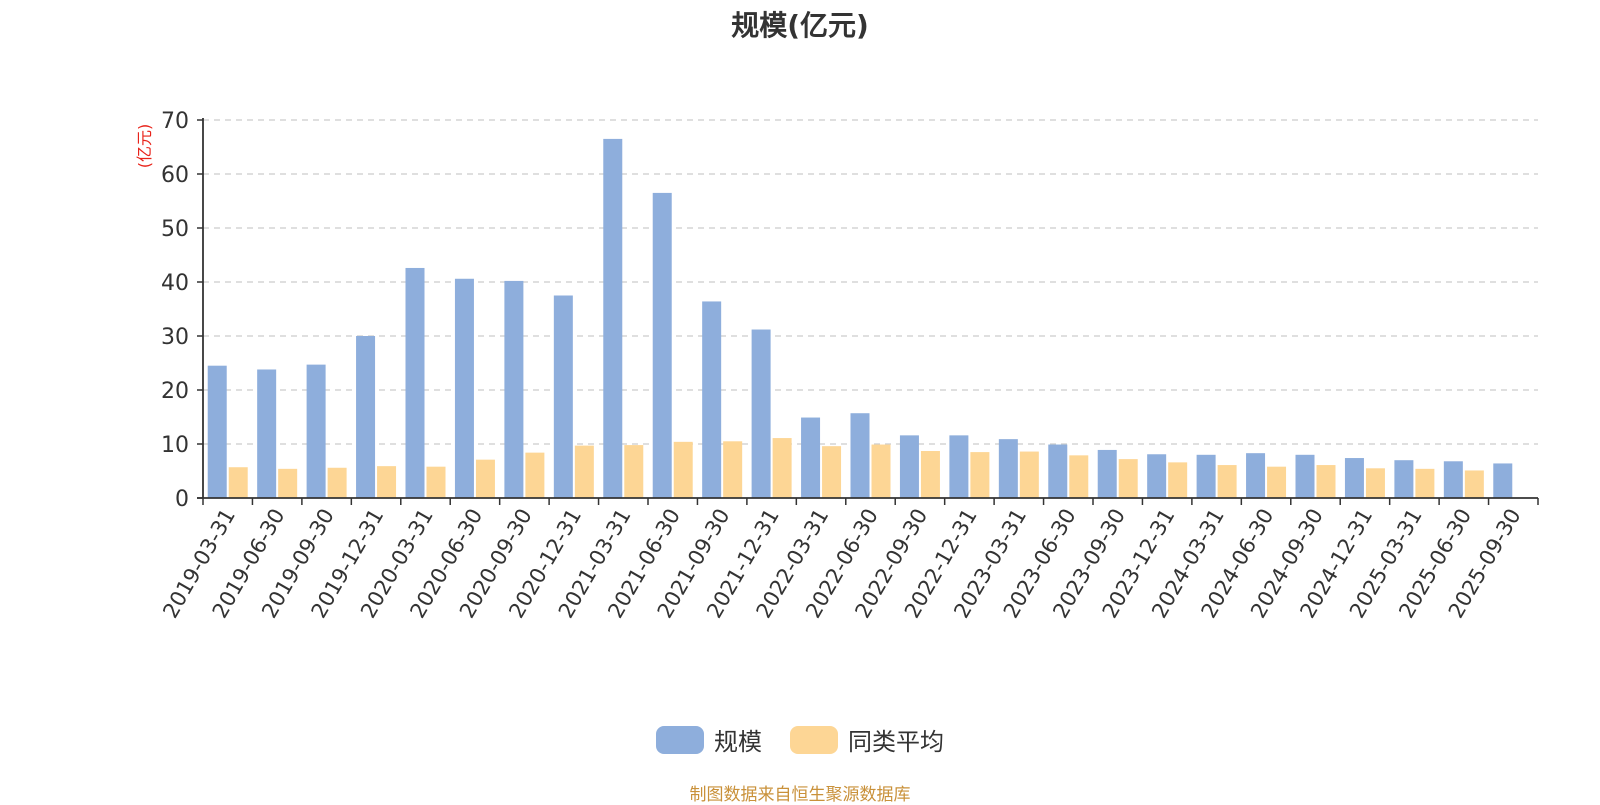 Image resolution: width=1600 pixels, height=805 pixels. What do you see at coordinates (680, 739) in the screenshot?
I see `legend-swatch-scale` at bounding box center [680, 739].